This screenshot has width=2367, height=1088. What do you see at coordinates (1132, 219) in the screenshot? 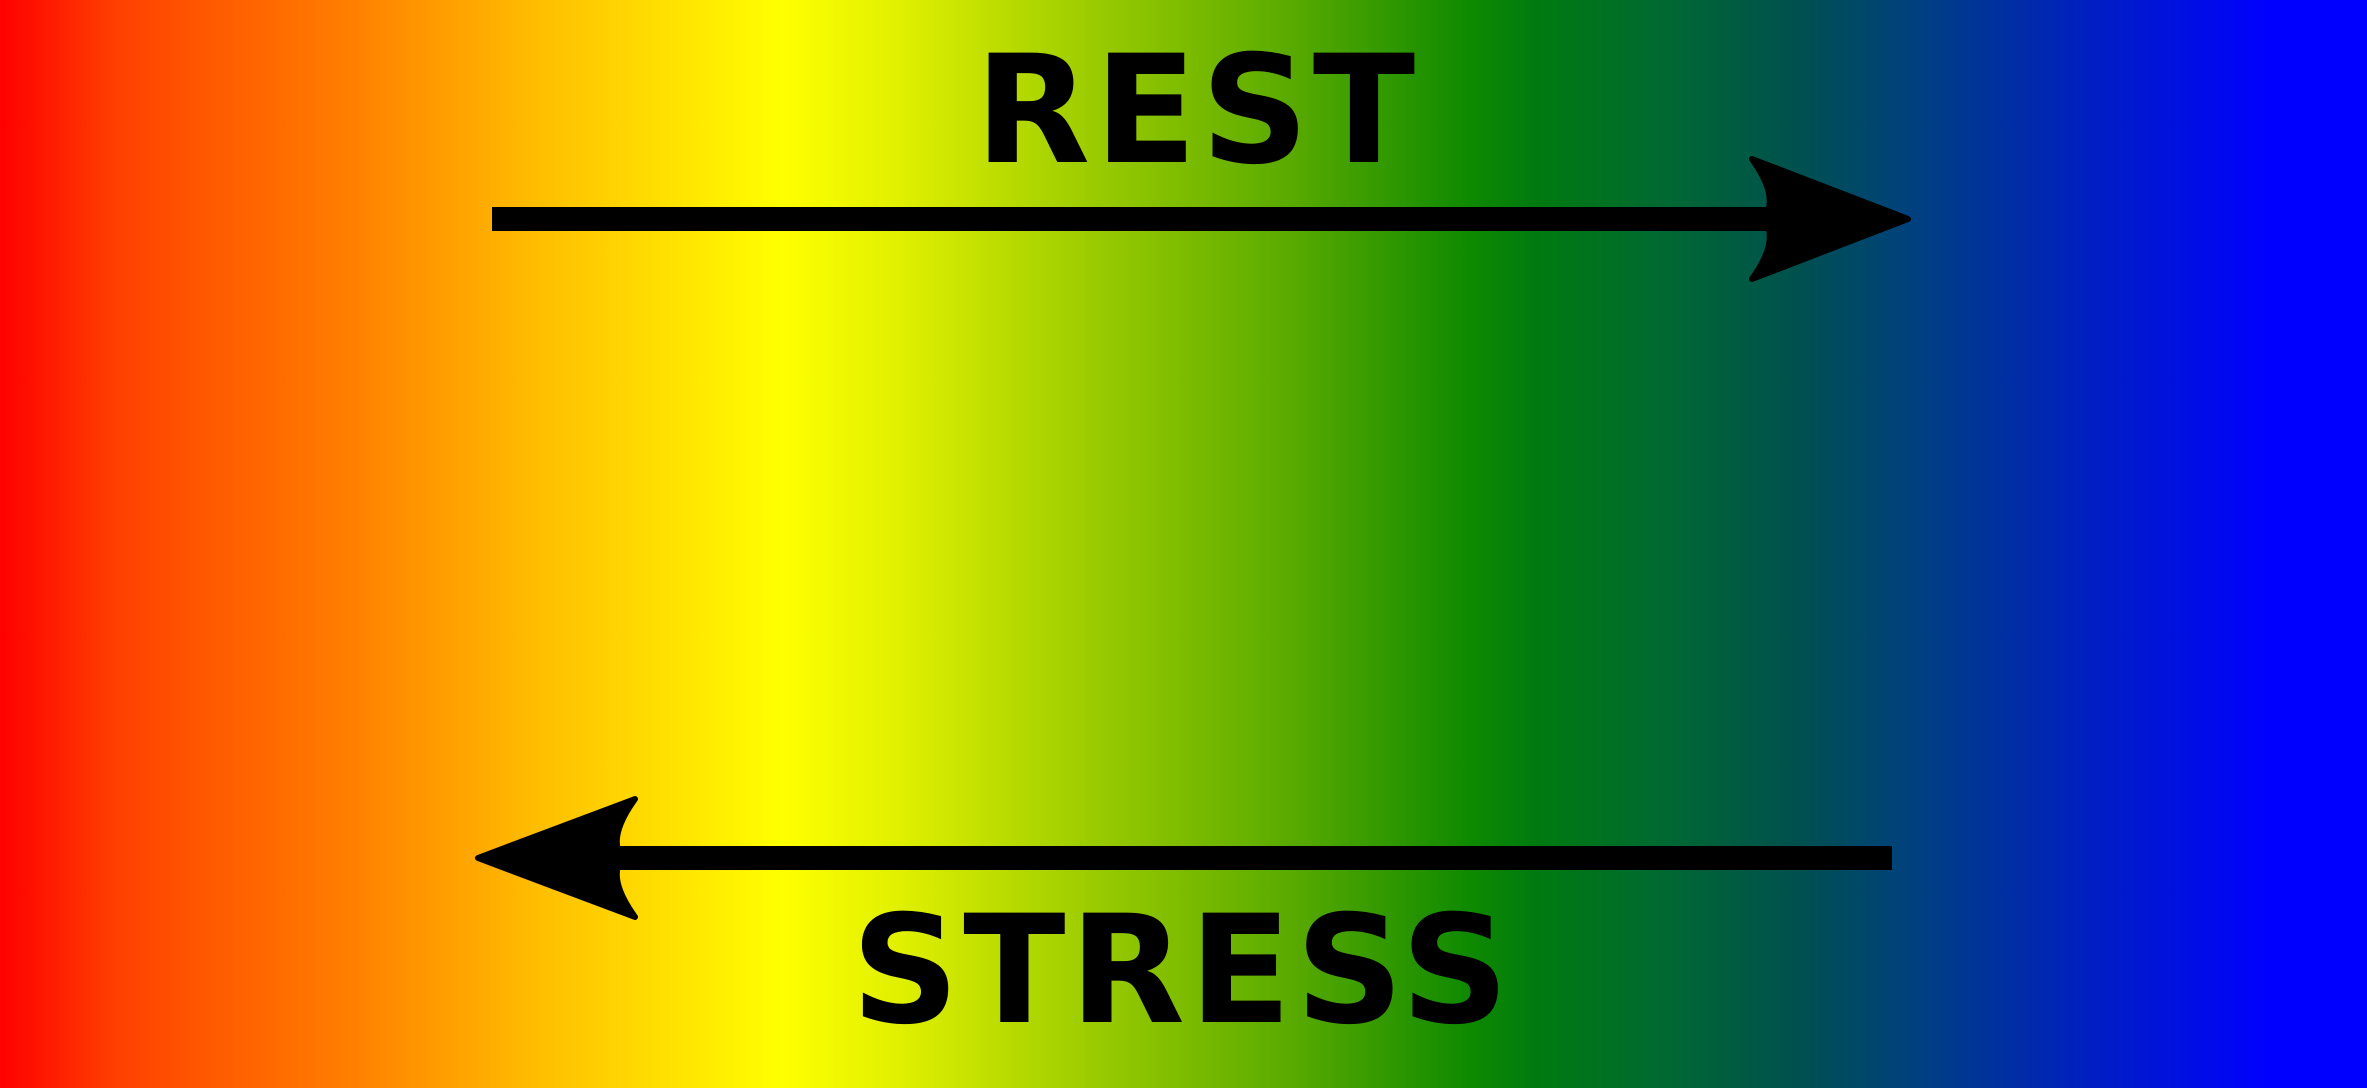
I see `arrow-right-shaft` at bounding box center [1132, 219].